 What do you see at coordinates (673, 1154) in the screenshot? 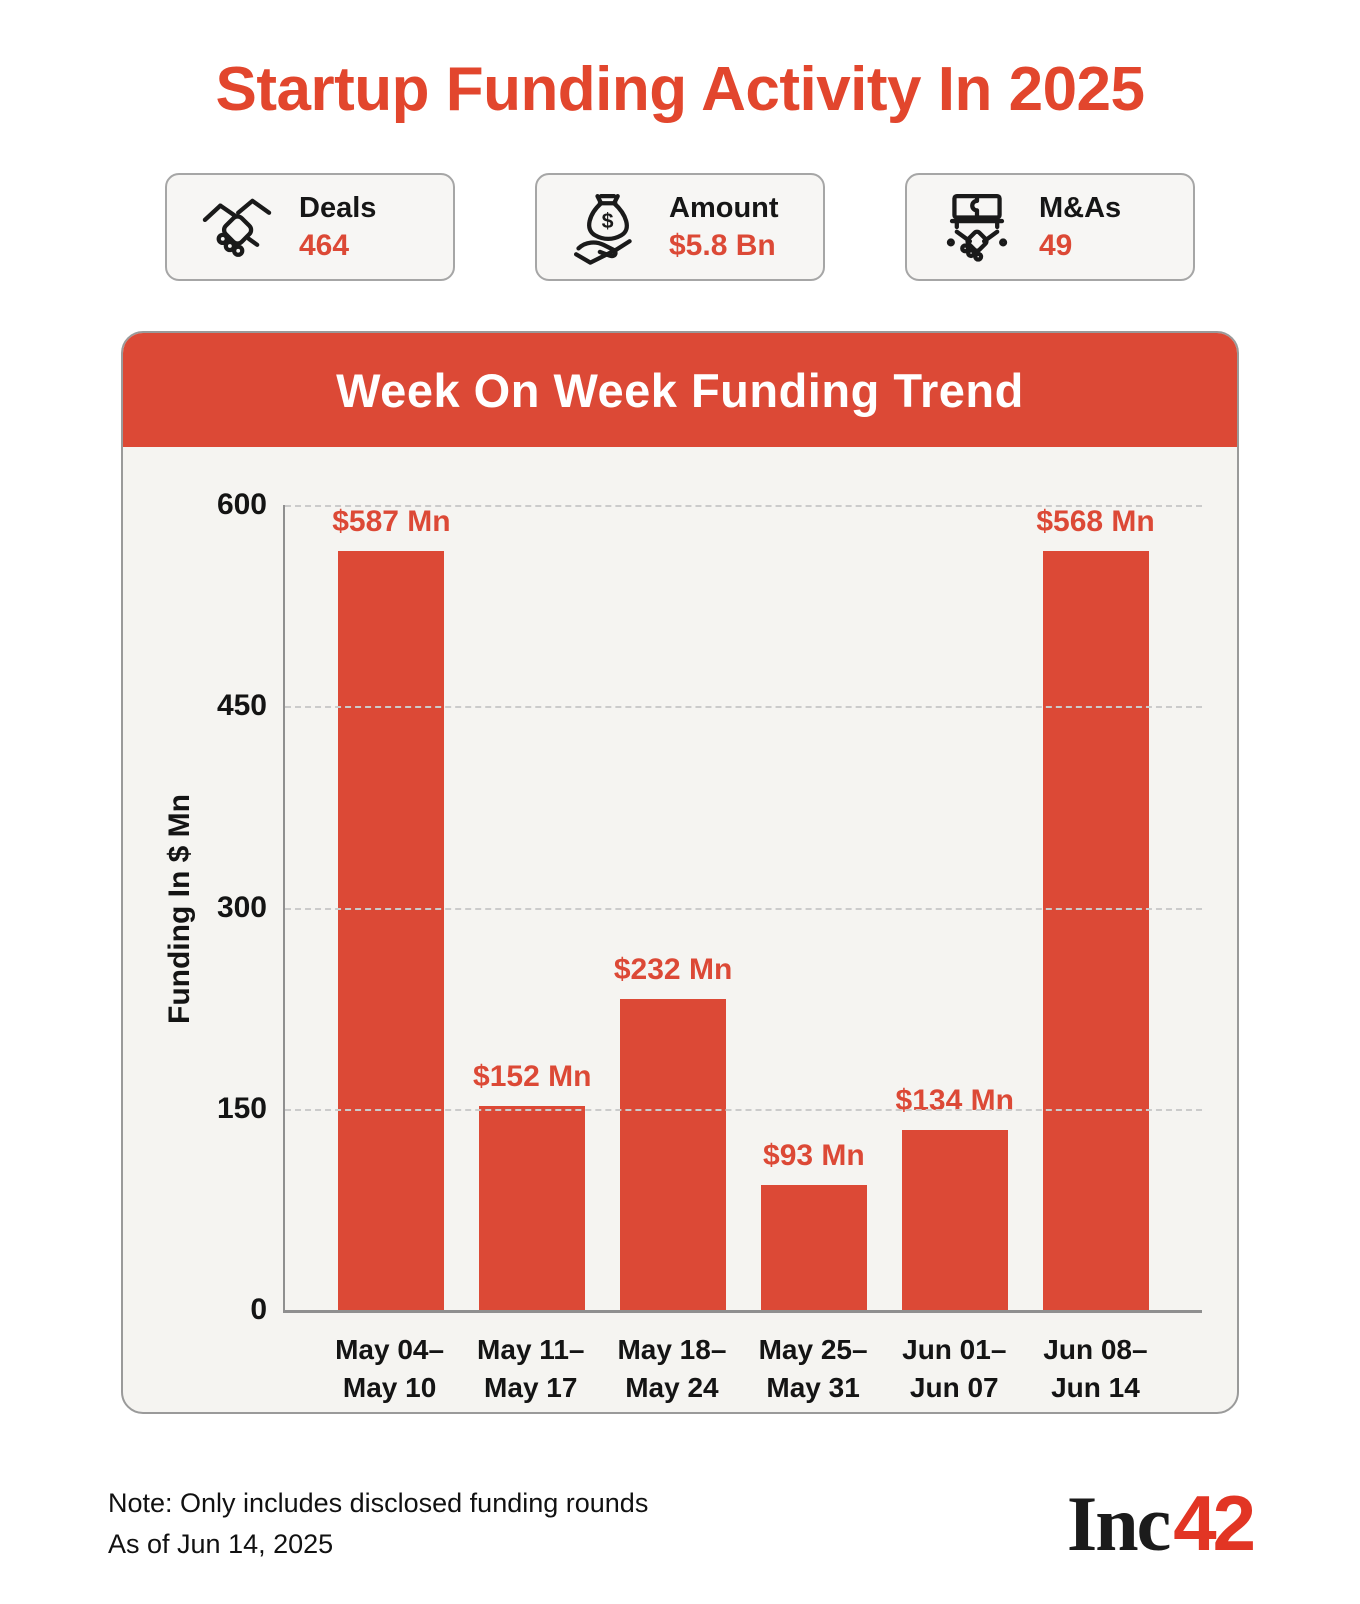
I see `bar-May 18–May 24` at bounding box center [673, 1154].